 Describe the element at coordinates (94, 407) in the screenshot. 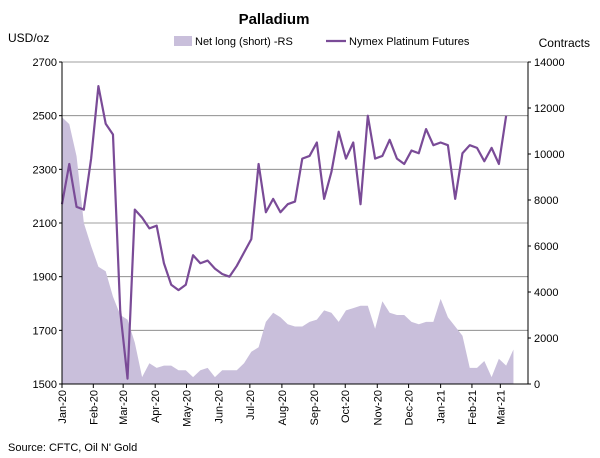

I see `x-tick-label: Feb-20` at that location.